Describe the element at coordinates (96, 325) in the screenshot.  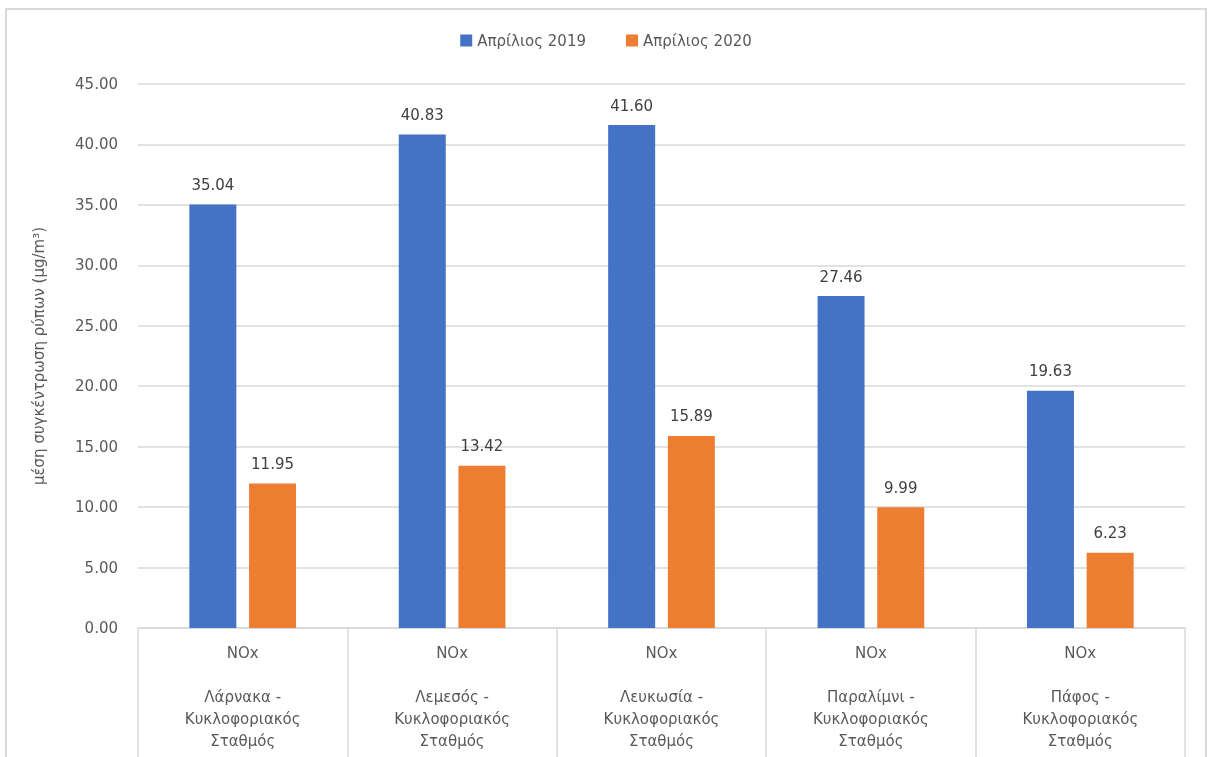
I see `y-tick-label: 25.00` at that location.